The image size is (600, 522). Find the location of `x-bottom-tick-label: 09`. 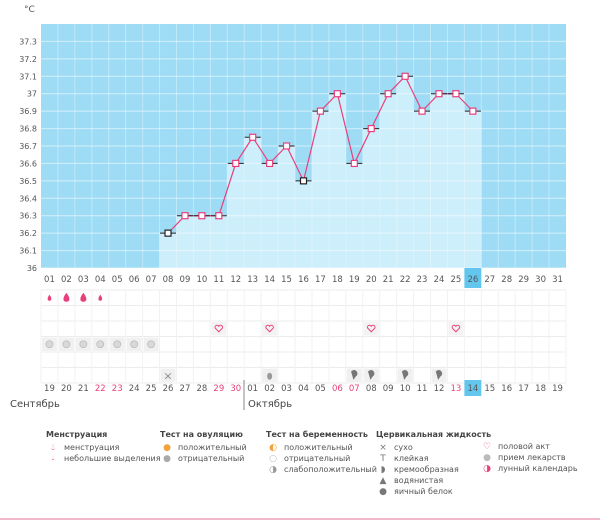

x-bottom-tick-label: 09 is located at coordinates (388, 389).